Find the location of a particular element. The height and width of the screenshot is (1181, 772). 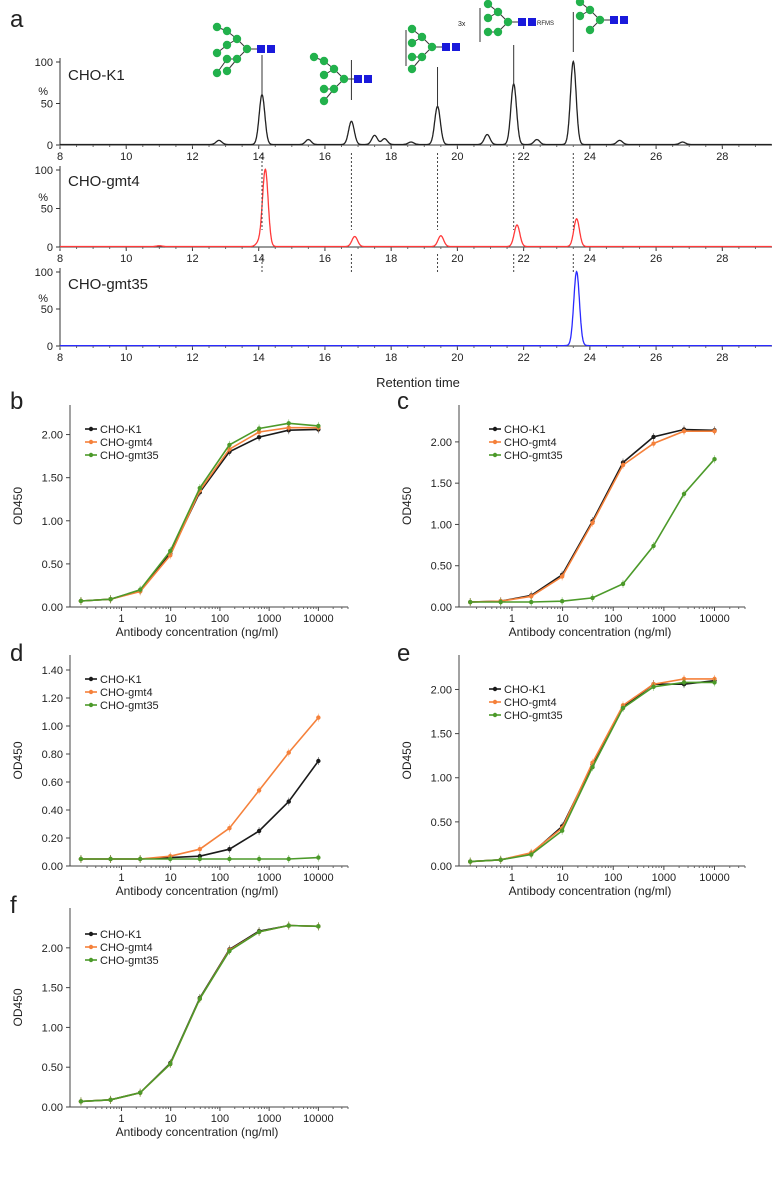

panel-c-legend-label: CHO-K1 is located at coordinates (525, 430).